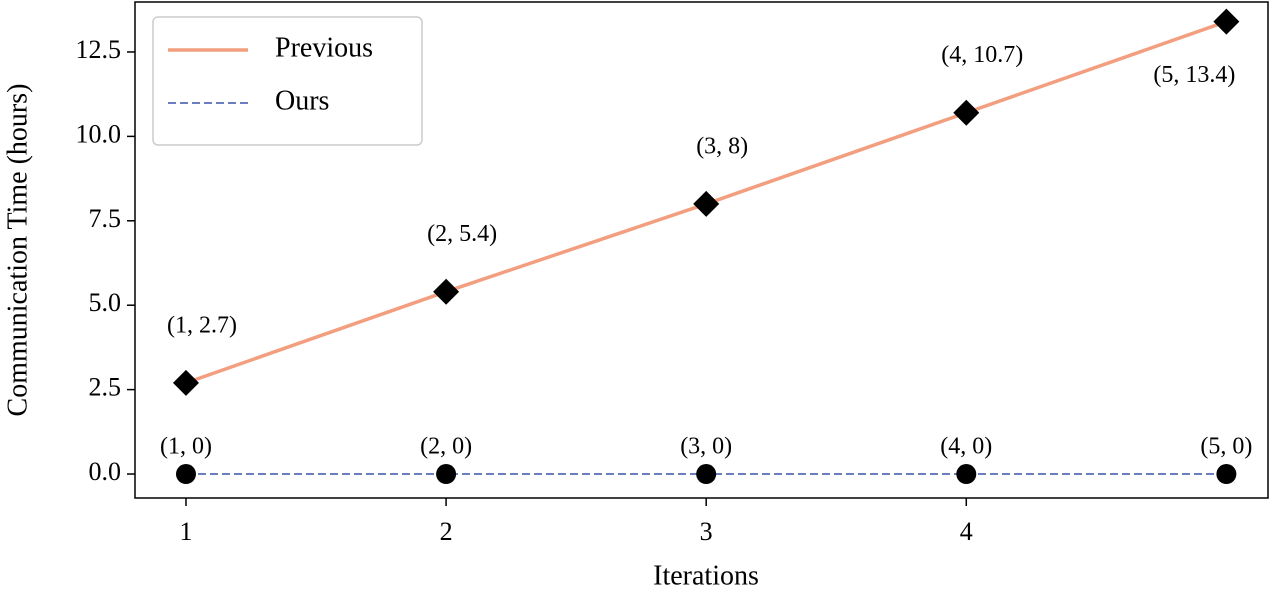 Image resolution: width=1280 pixels, height=592 pixels. What do you see at coordinates (105, 218) in the screenshot?
I see `y-tick-label: 7.5` at bounding box center [105, 218].